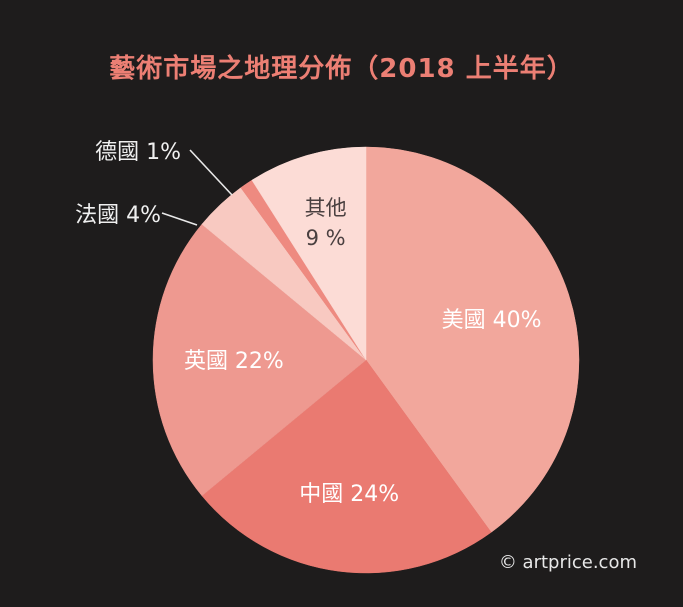  Describe the element at coordinates (492, 320) in the screenshot. I see `slice-label-美國: 美國 40%` at that location.